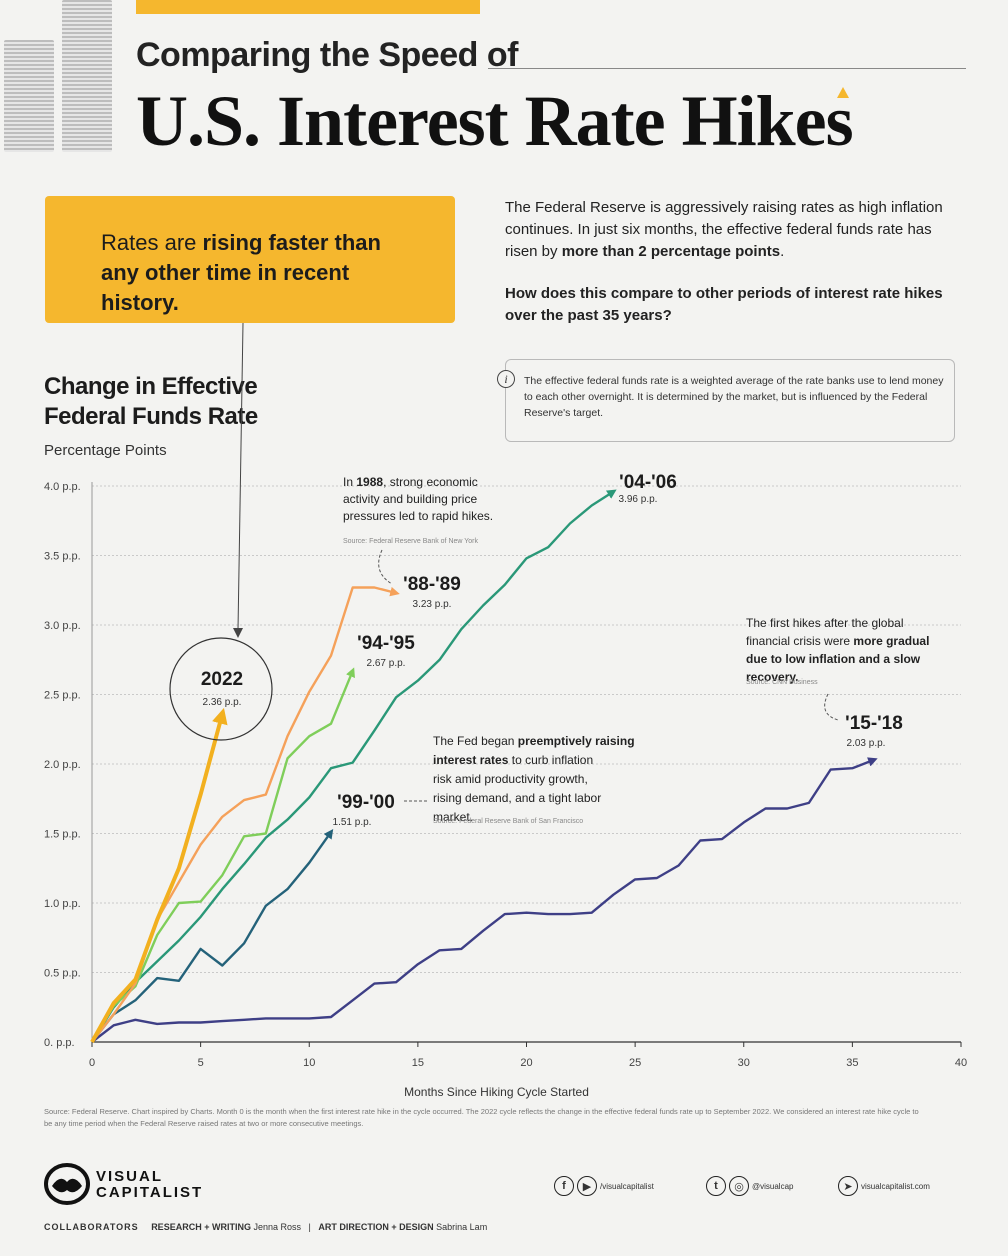  What do you see at coordinates (411, 541) in the screenshot?
I see `annotation-1988-source: Source: Federal Reserve Bank of New York` at bounding box center [411, 541].